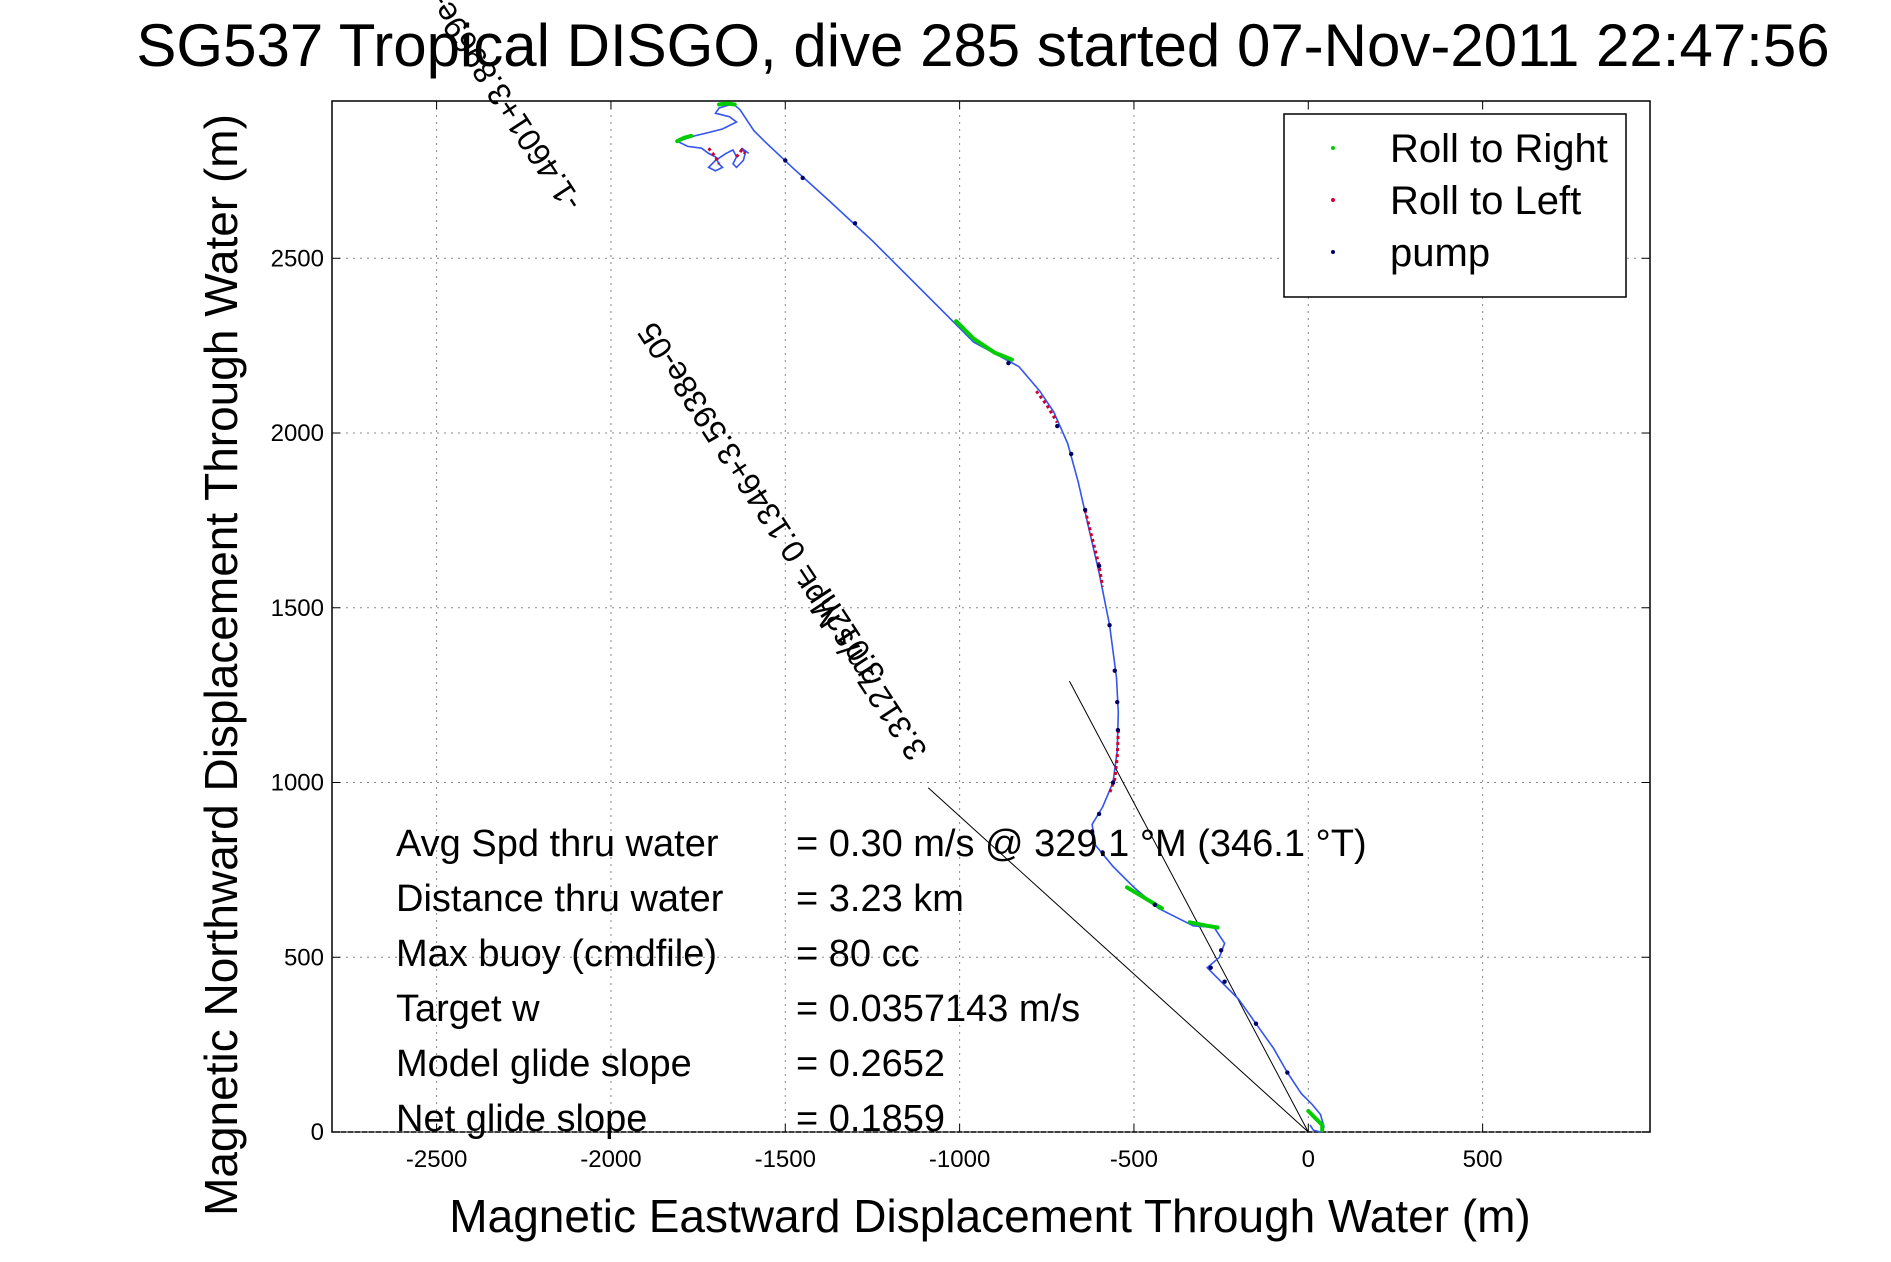 Image resolution: width=1891 pixels, height=1262 pixels. I want to click on legend-label: Roll to Left, so click(1485, 201).